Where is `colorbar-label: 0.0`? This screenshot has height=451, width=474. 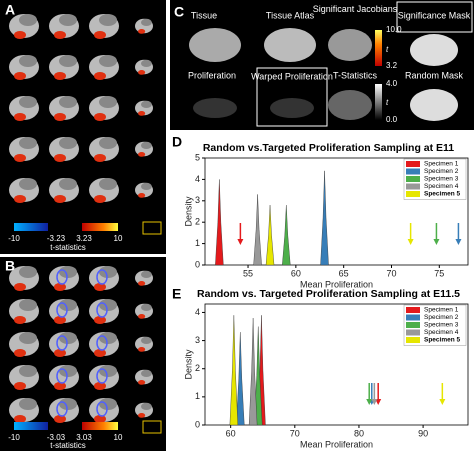
colorbar-label: 0.0 is located at coordinates (392, 119).